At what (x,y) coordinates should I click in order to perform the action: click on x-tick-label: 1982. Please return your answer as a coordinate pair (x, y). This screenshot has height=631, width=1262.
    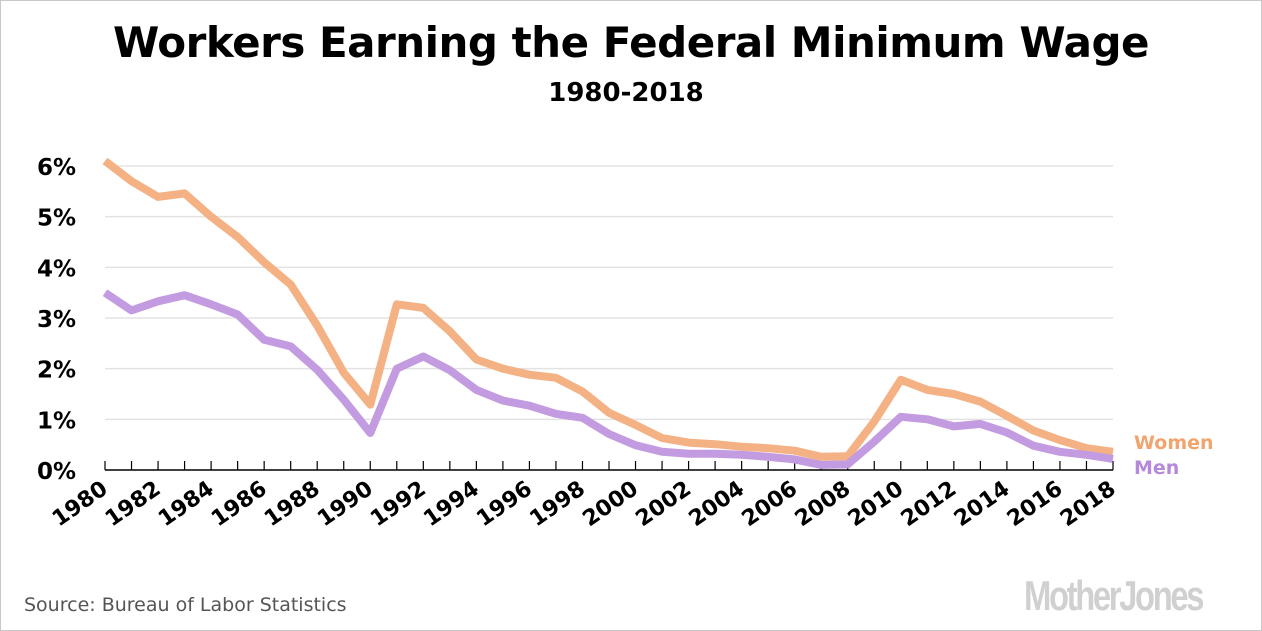
    Looking at the image, I should click on (133, 504).